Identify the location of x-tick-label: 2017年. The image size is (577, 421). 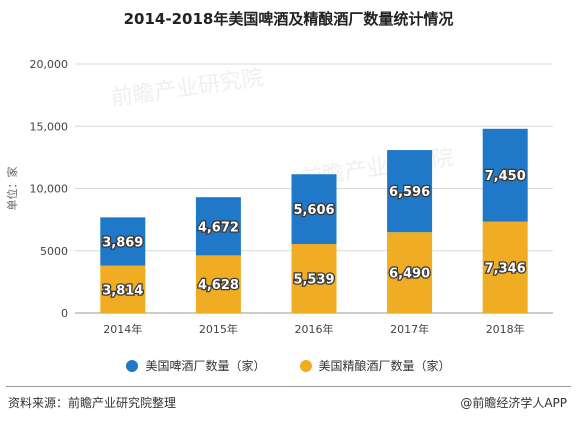
(409, 329).